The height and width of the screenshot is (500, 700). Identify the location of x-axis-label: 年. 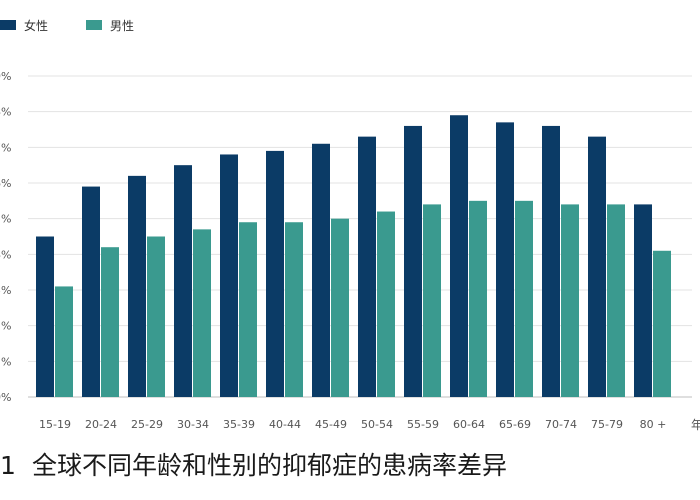
(695, 425).